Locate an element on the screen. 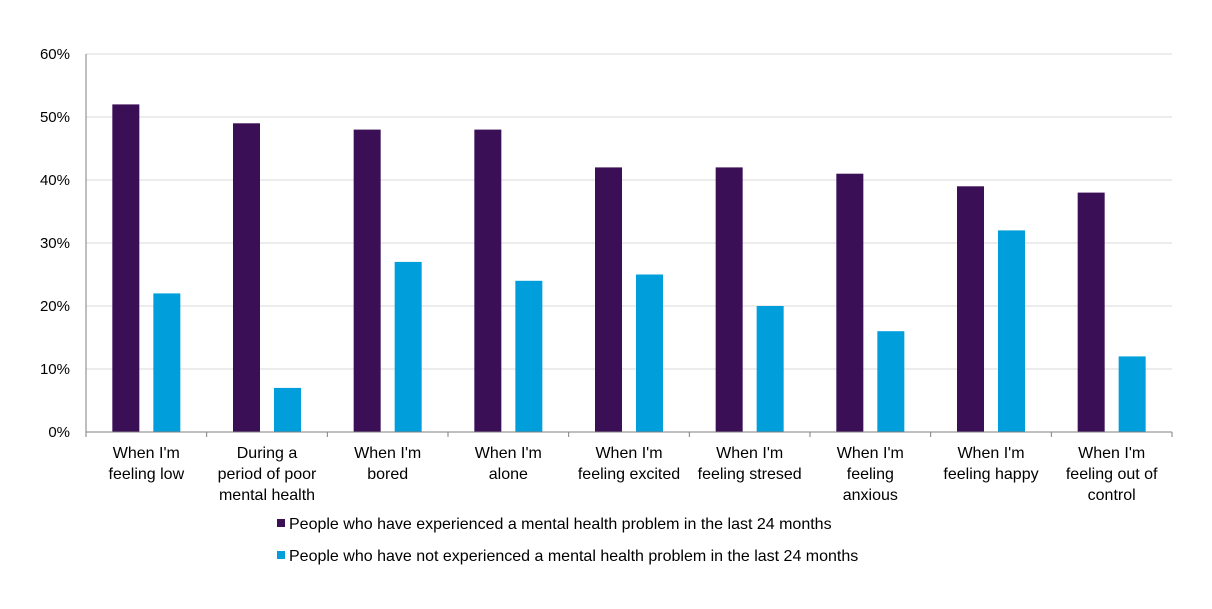 This screenshot has width=1212, height=609. y-axis: 0% 10% 20% 30% 40% 50% 60% is located at coordinates (63, 243).